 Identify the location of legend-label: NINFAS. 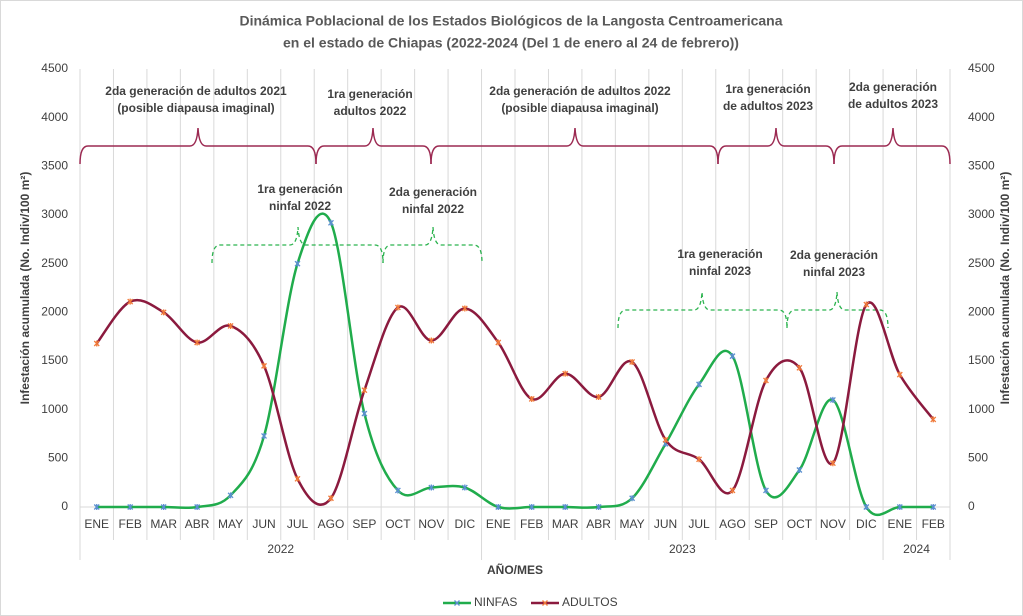
(495, 602).